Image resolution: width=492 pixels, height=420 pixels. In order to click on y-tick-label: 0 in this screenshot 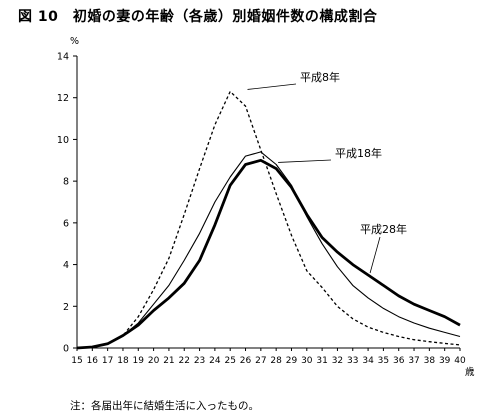, I will do `click(66, 349)`.